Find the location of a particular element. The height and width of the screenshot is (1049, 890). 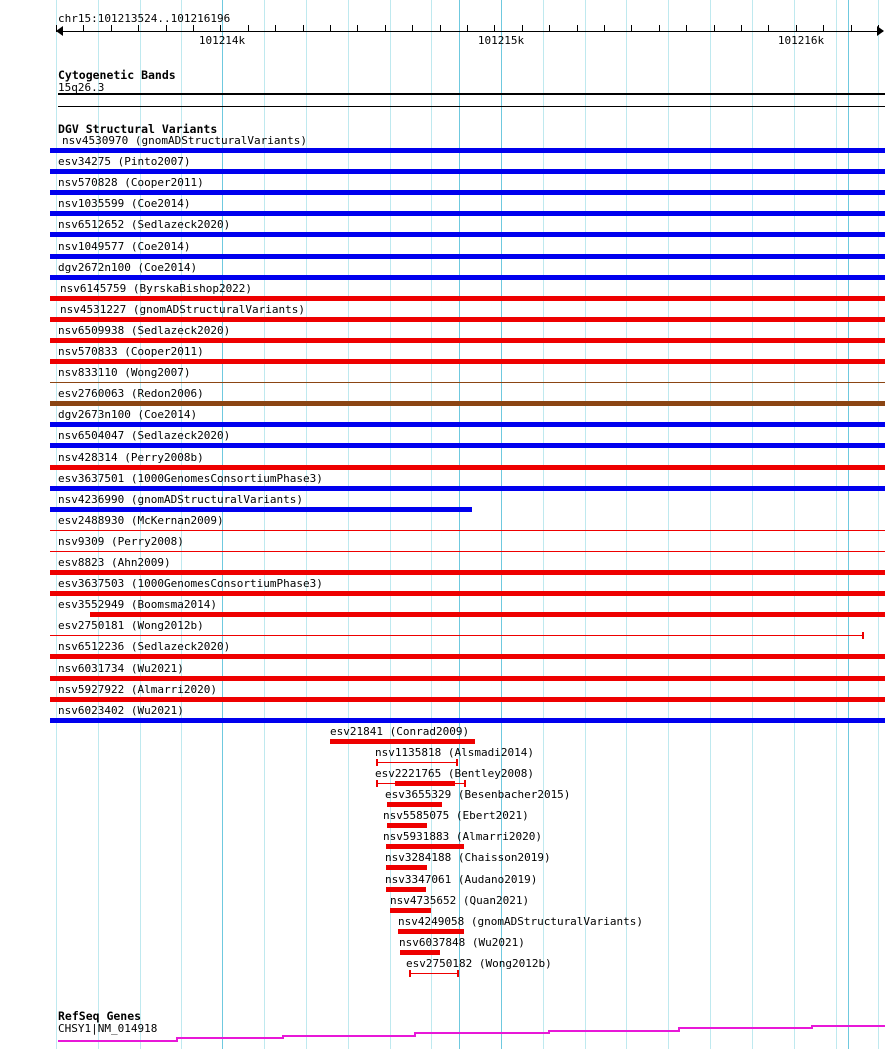

variant-label: esv3637503 (1000GenomesConsortiumPhase3) is located at coordinates (190, 583).